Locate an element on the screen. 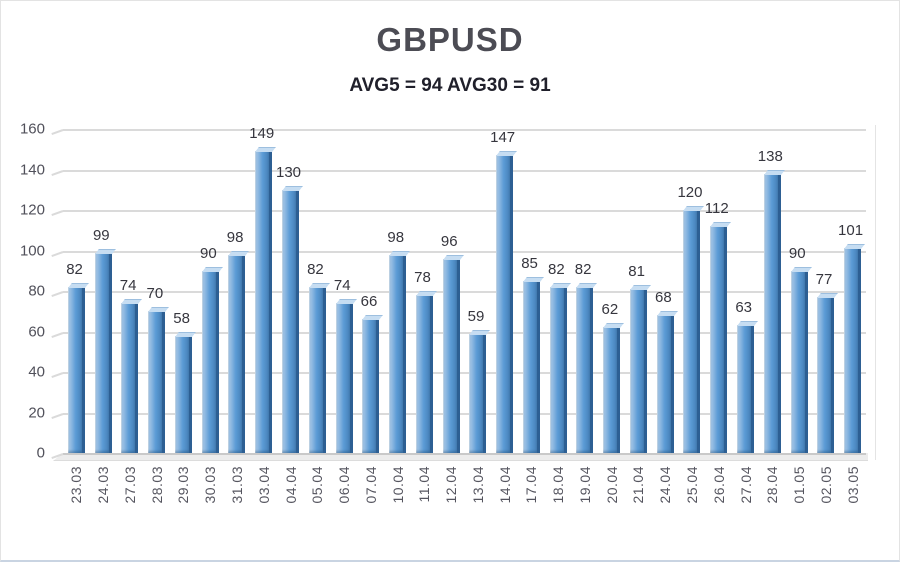 The image size is (900, 562). x-tick-label: 19.04 is located at coordinates (584, 485).